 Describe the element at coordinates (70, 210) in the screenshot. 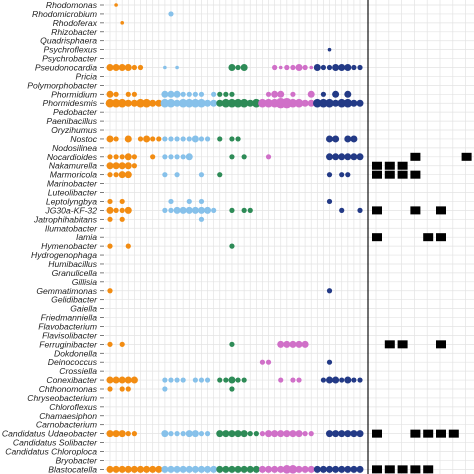

I see `genus-label: JG30a-KF-32` at that location.